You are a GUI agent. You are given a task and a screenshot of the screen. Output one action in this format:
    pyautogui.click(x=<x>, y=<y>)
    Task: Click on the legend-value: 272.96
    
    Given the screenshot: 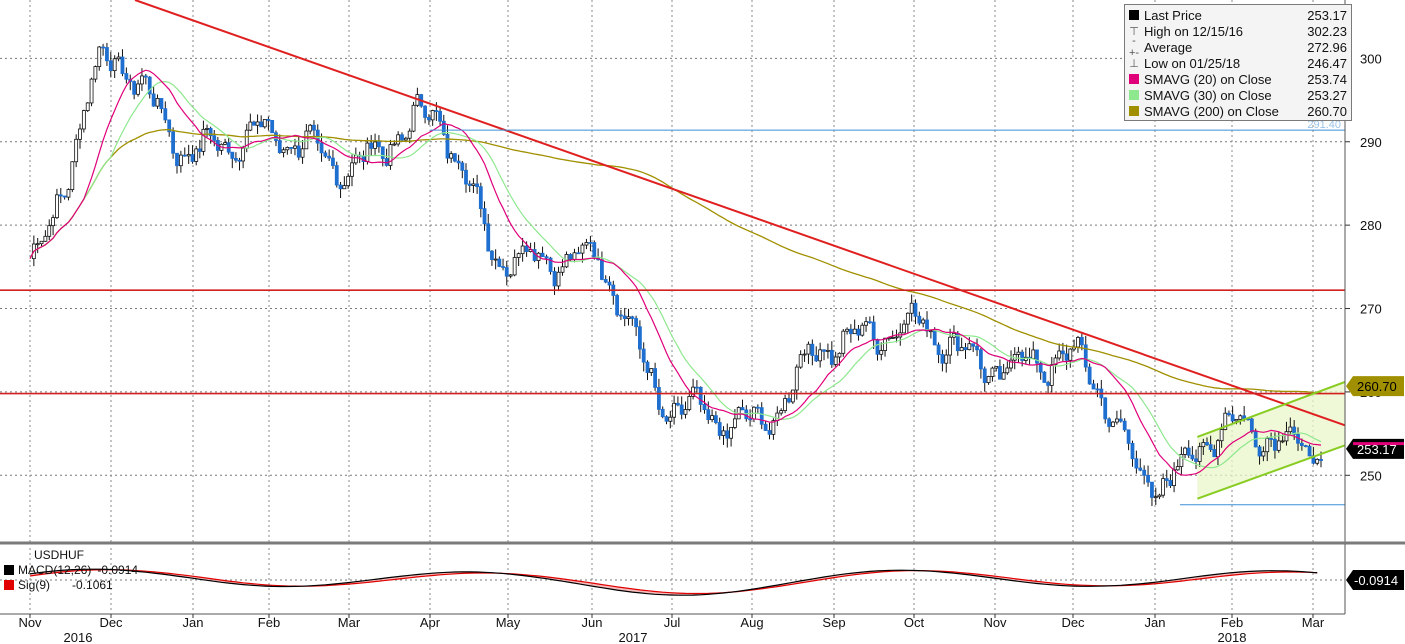 What is the action you would take?
    pyautogui.click(x=1327, y=47)
    